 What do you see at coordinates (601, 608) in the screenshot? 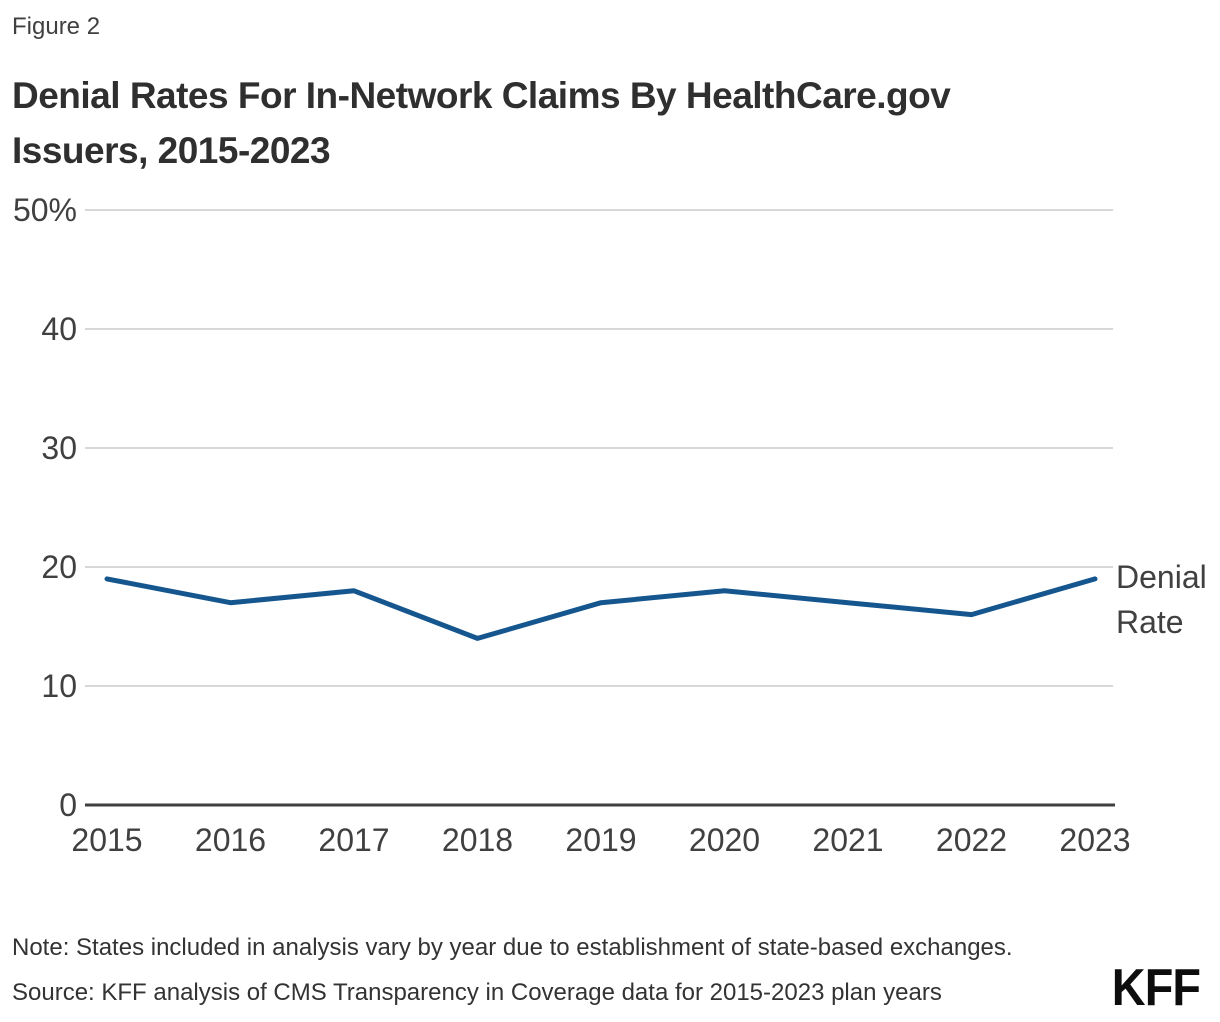
I see `denial-rate-line` at bounding box center [601, 608].